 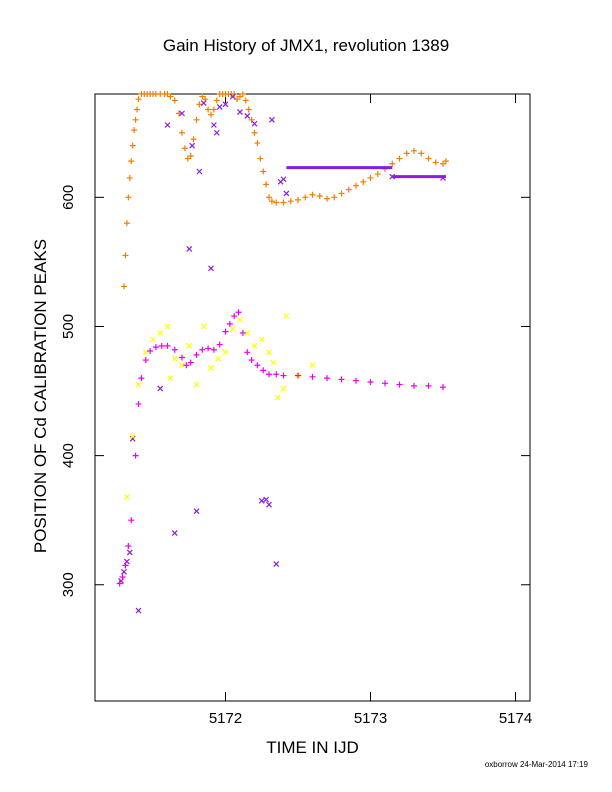 I want to click on y-tick-label-3: 600, so click(x=68, y=197).